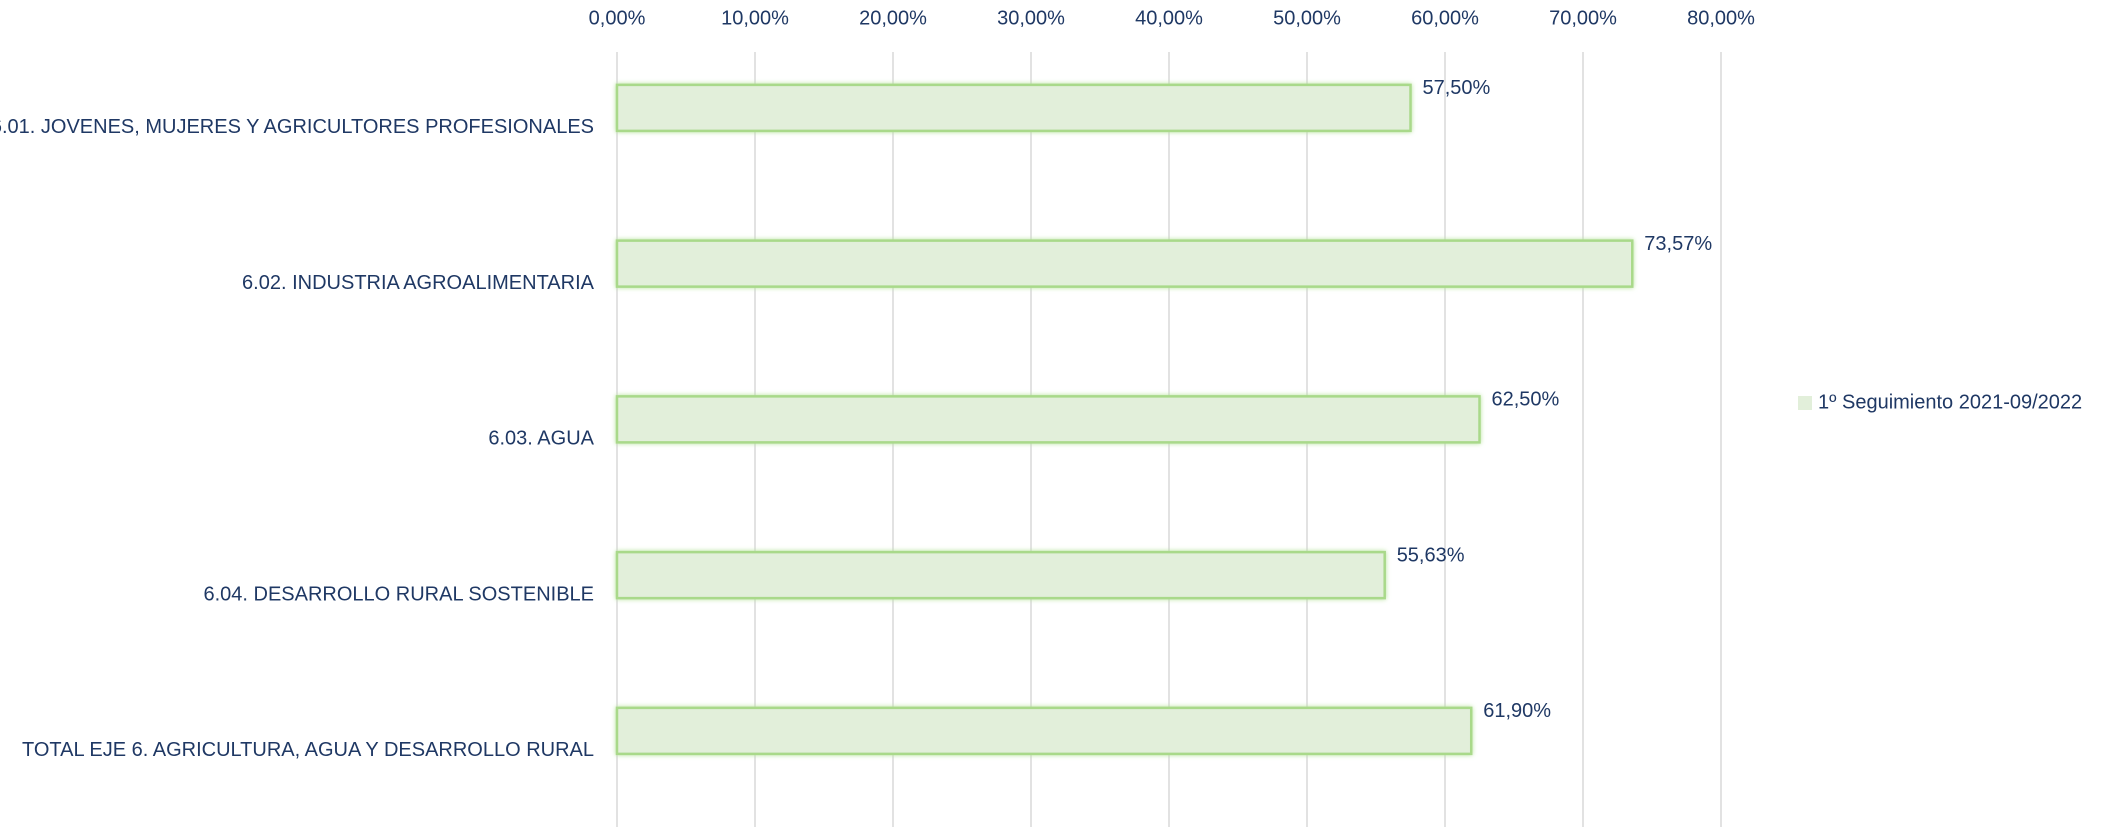  I want to click on data-label: 61,90%, so click(1517, 711).